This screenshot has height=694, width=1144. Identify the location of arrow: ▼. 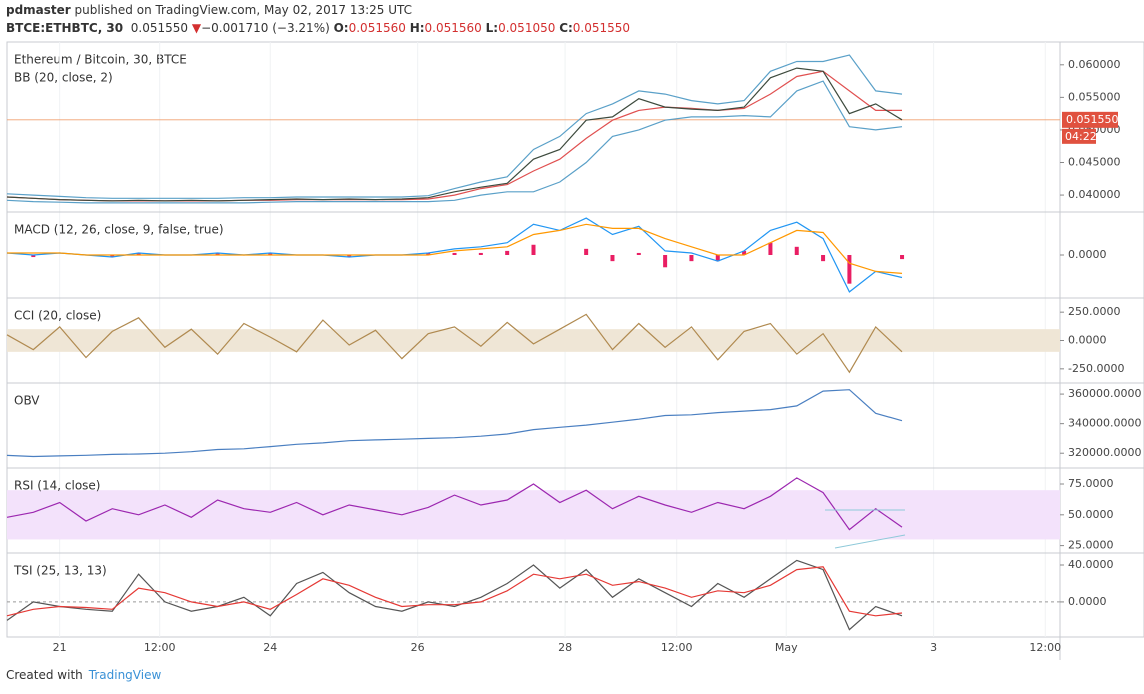
(196, 28).